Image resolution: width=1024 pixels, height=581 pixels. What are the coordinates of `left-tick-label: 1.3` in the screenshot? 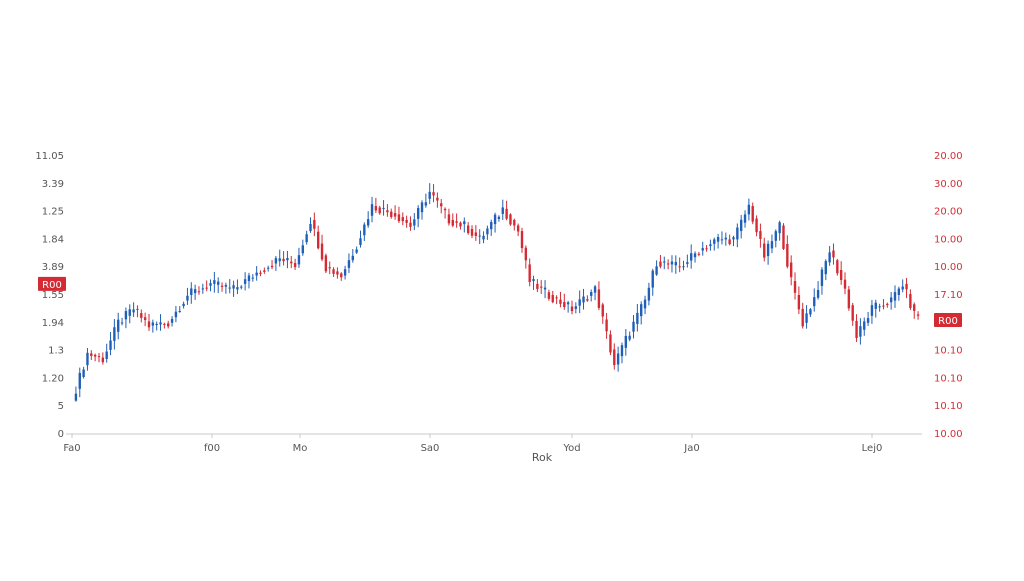 It's located at (56, 351).